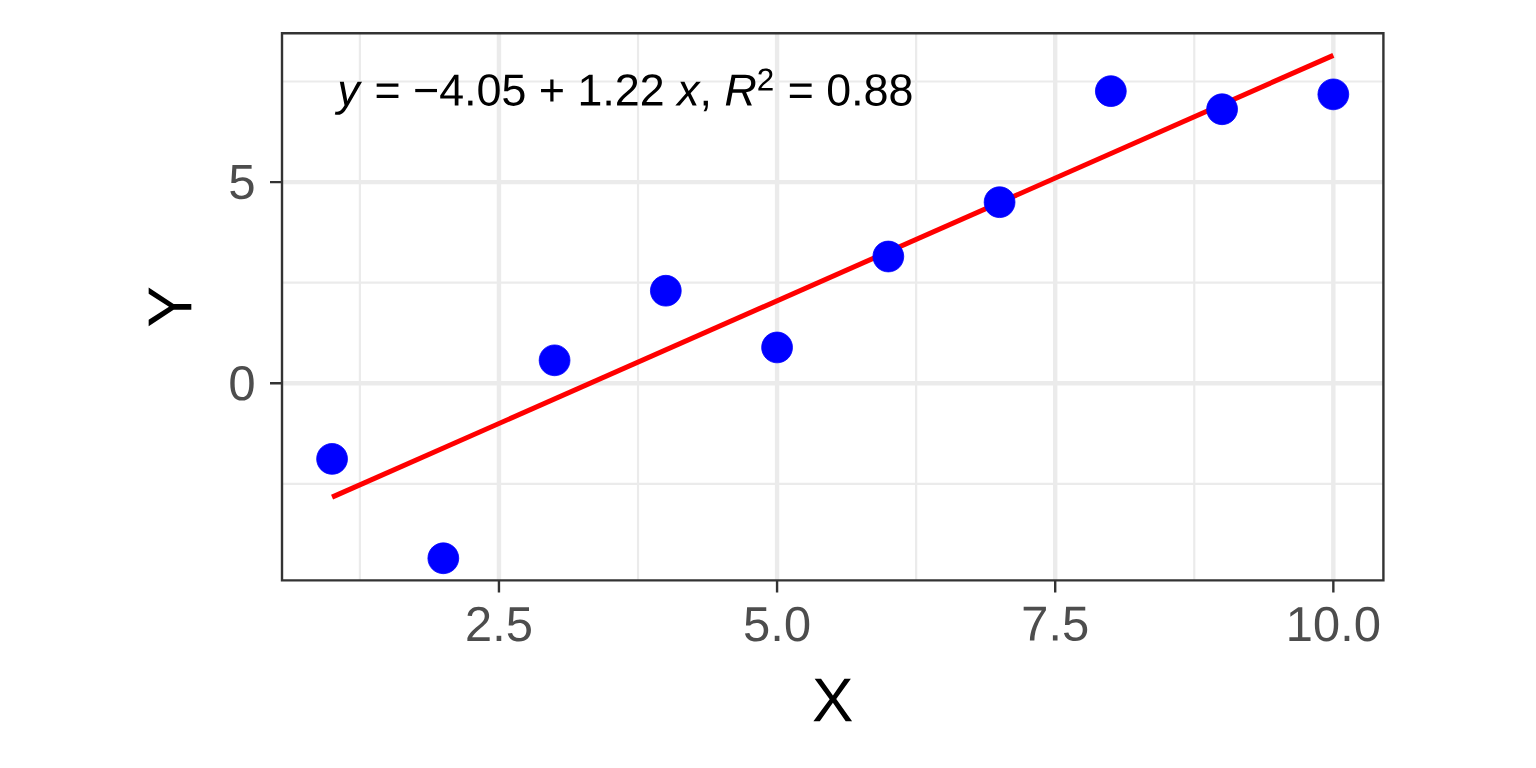 This screenshot has width=1536, height=768. Describe the element at coordinates (623, 91) in the screenshot. I see `annotation: y = −4.05 + 1.22 x, R$^{2}$ = 0.88` at that location.